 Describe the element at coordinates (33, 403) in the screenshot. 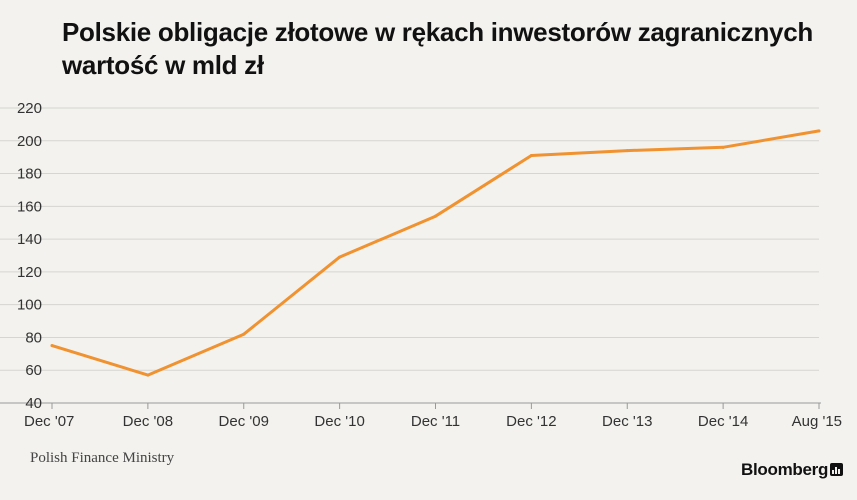

I see `y-tick-label: 40` at that location.